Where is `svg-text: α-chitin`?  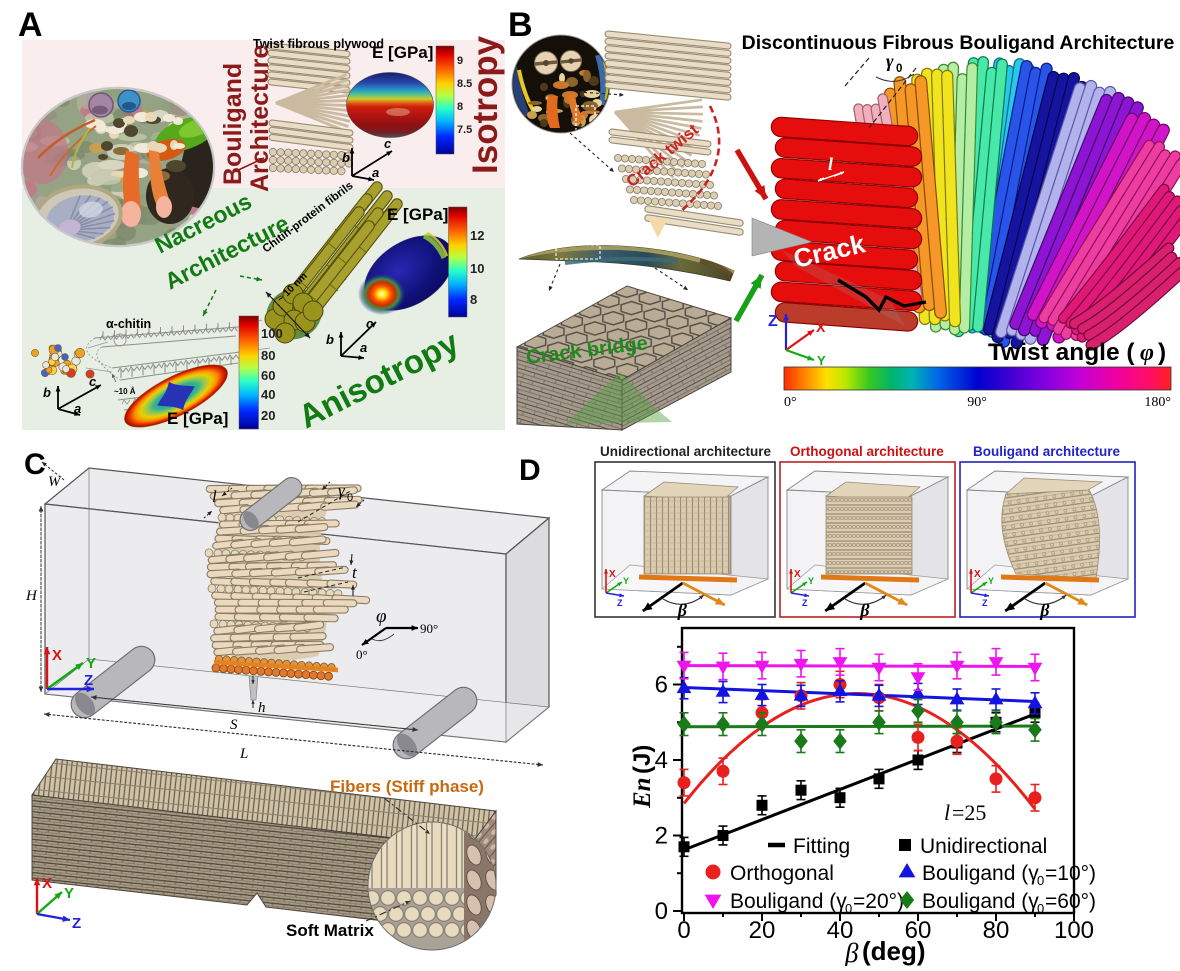
svg-text: α-chitin is located at coordinates (128, 324).